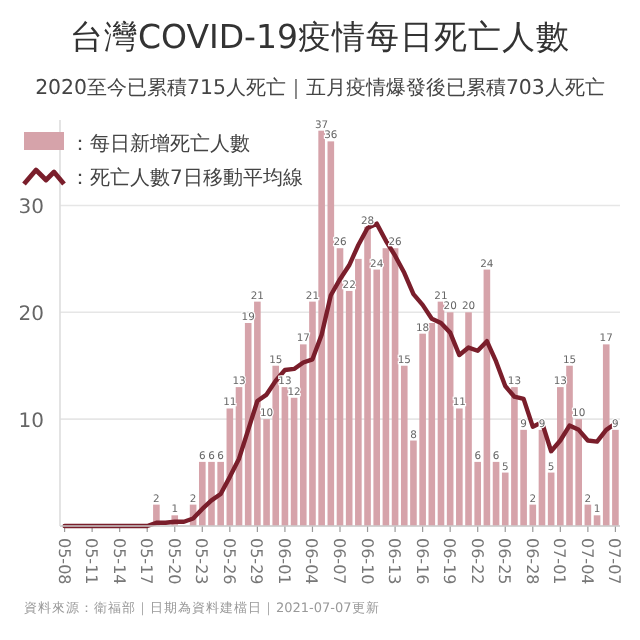 Image resolution: width=640 pixels, height=640 pixels. What do you see at coordinates (31, 208) in the screenshot?
I see `y-tick-label: 30` at bounding box center [31, 208].